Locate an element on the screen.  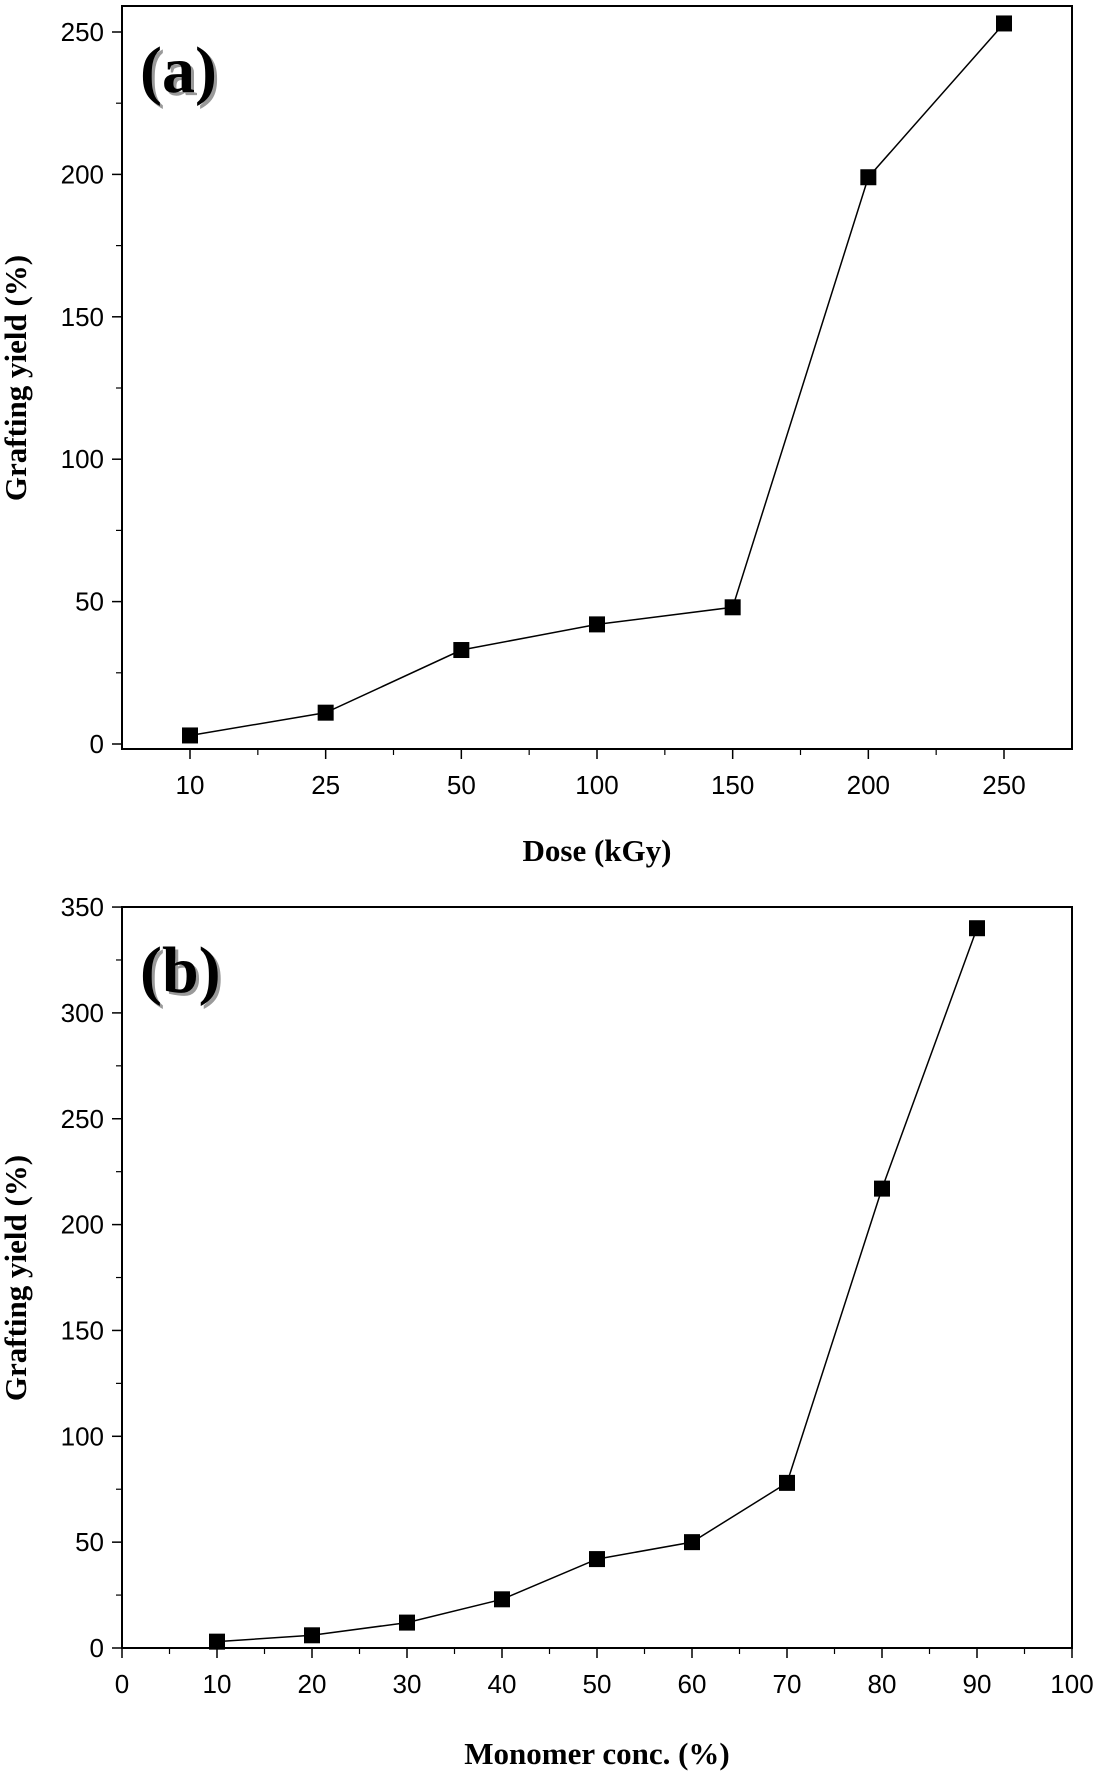
x-tick-label: 40 is located at coordinates (502, 1684).